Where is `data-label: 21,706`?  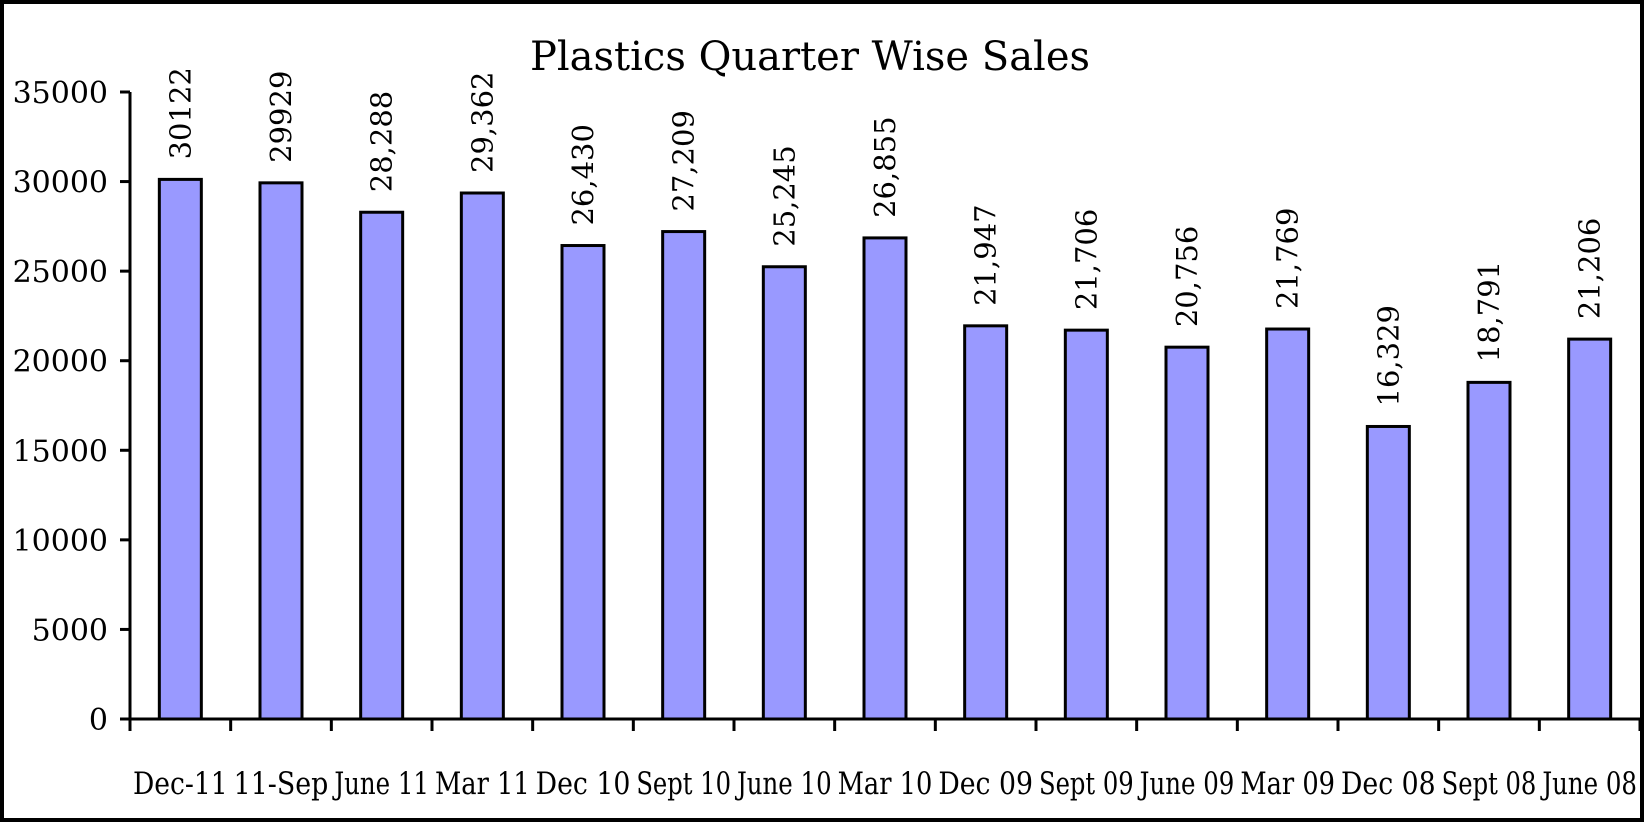
data-label: 21,706 is located at coordinates (1086, 259).